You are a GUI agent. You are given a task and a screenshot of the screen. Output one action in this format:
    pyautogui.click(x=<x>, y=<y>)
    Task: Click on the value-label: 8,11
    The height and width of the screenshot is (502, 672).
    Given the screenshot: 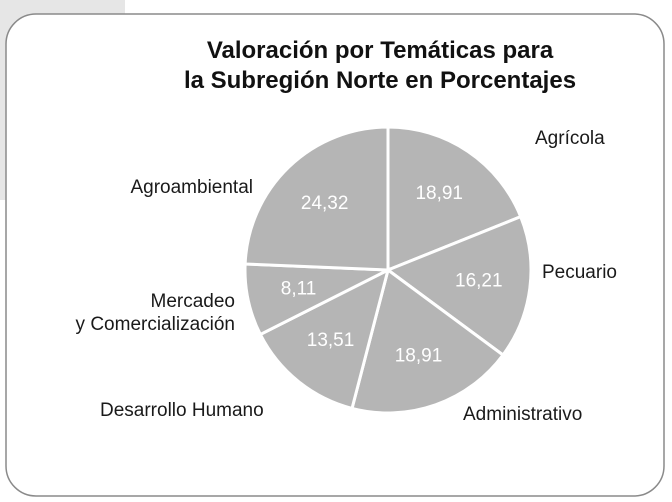 What is the action you would take?
    pyautogui.click(x=299, y=288)
    